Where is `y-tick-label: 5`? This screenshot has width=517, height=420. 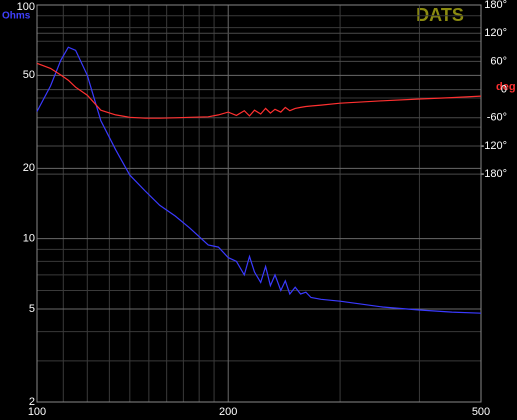
y-tick-label: 5 is located at coordinates (32, 309).